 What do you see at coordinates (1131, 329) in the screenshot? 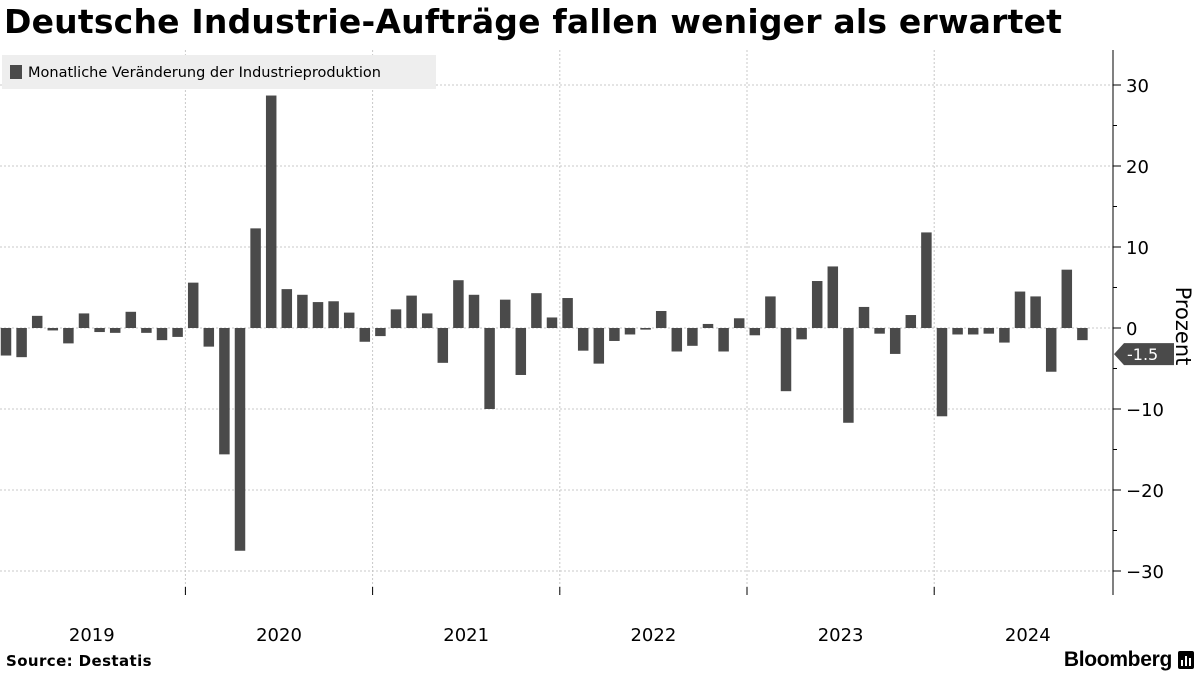
I see `y-tick-label: 0` at bounding box center [1131, 329].